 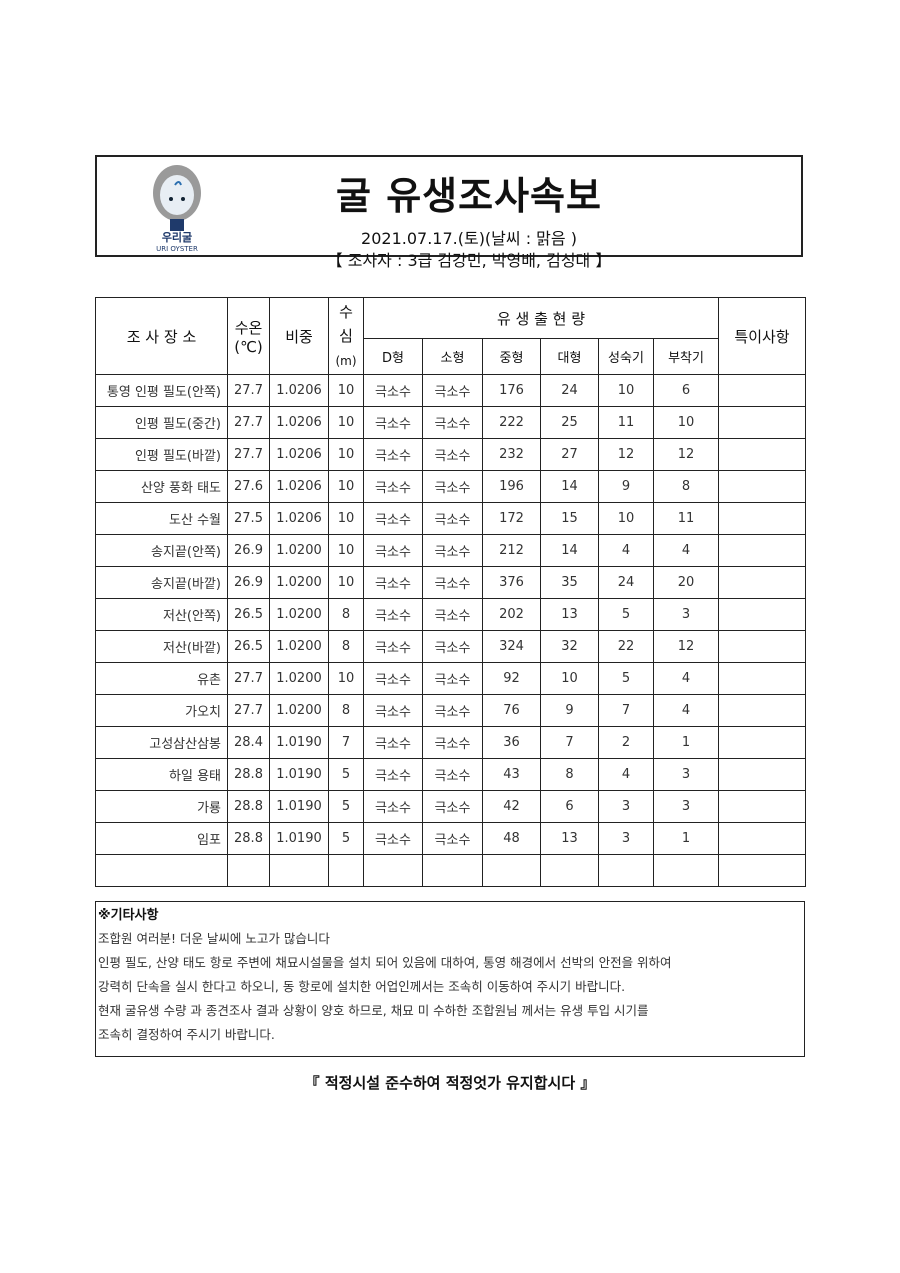 I want to click on header-location: 조 사 장 소, so click(x=161, y=336).